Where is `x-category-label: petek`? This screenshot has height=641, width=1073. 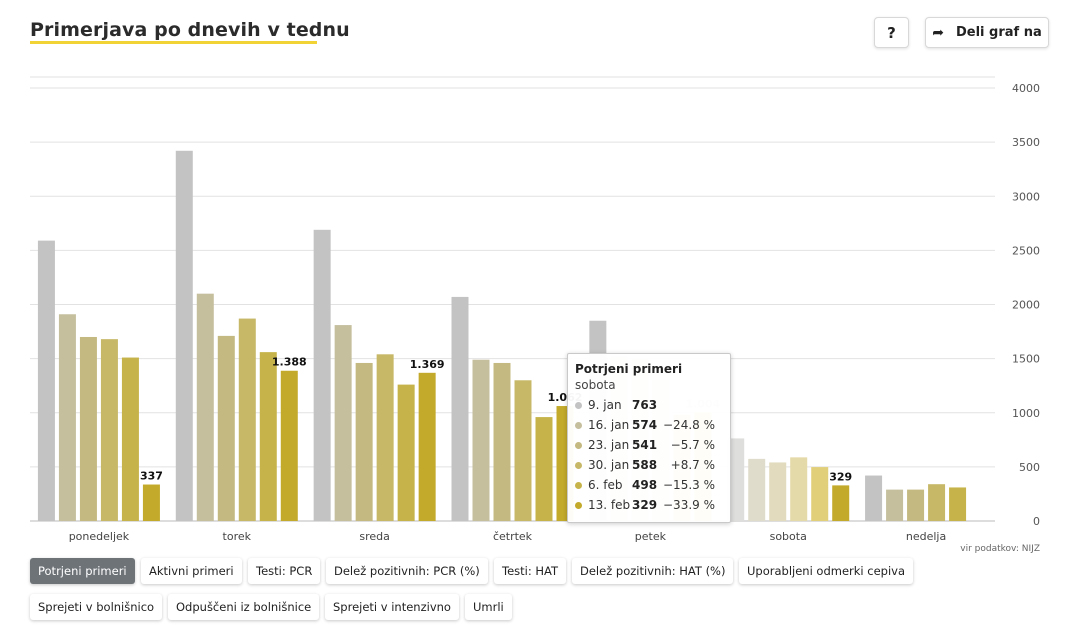 x-category-label: petek is located at coordinates (651, 536).